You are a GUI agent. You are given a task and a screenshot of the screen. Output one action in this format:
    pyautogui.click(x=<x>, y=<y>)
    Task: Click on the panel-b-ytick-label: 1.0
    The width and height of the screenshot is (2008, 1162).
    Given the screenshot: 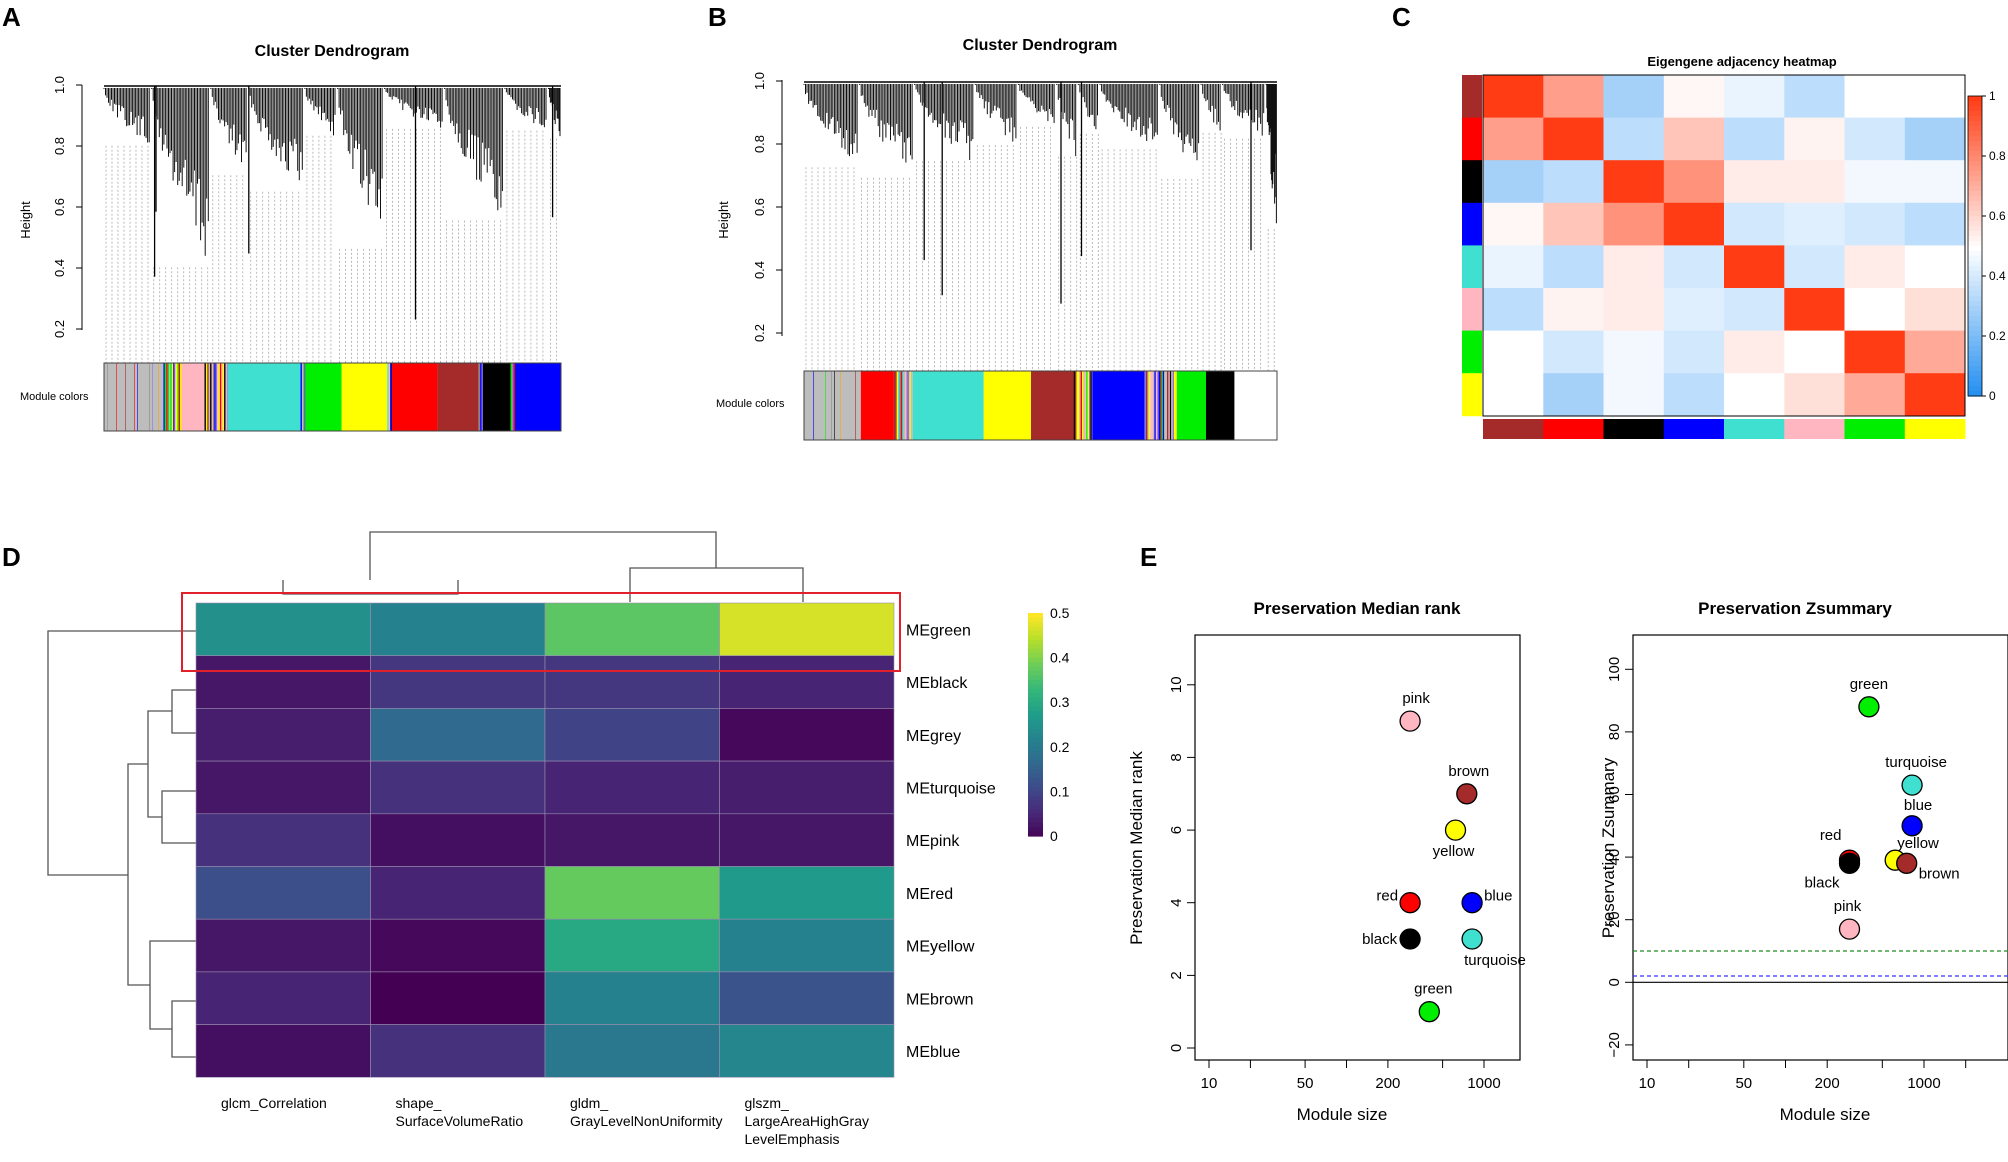 What is the action you would take?
    pyautogui.click(x=759, y=81)
    